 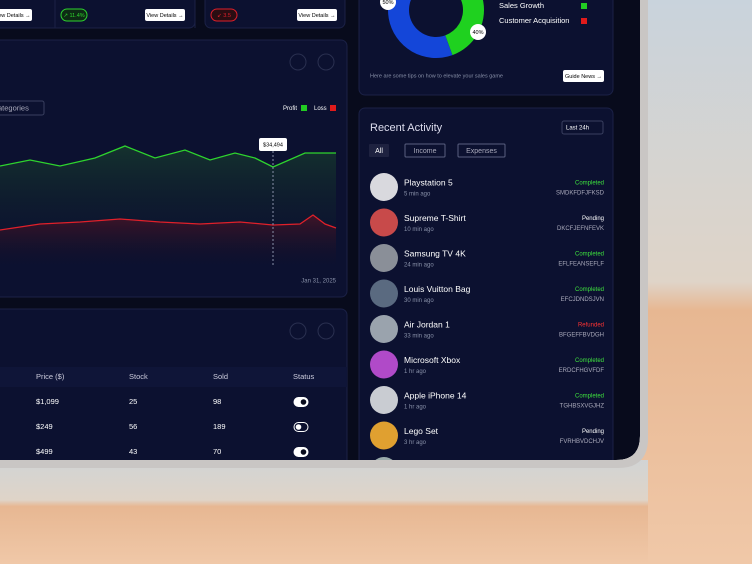 What do you see at coordinates (593, 432) in the screenshot?
I see `item-status: Pending` at bounding box center [593, 432].